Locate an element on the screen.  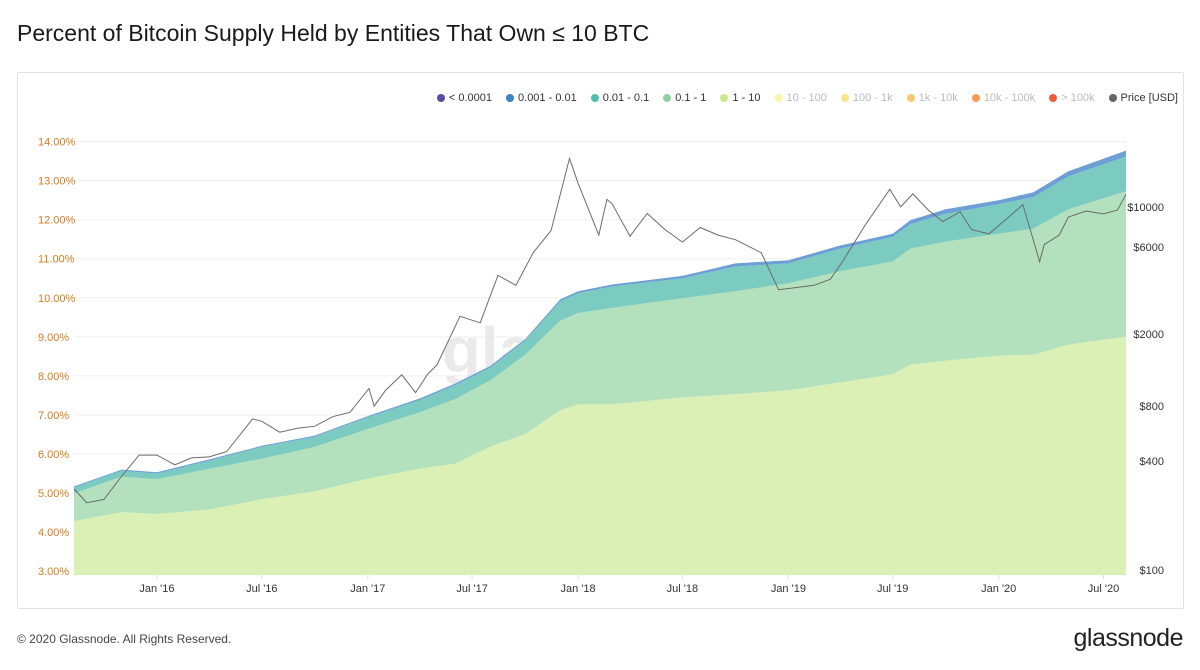
legend-item: 10 - 100 is located at coordinates (800, 98).